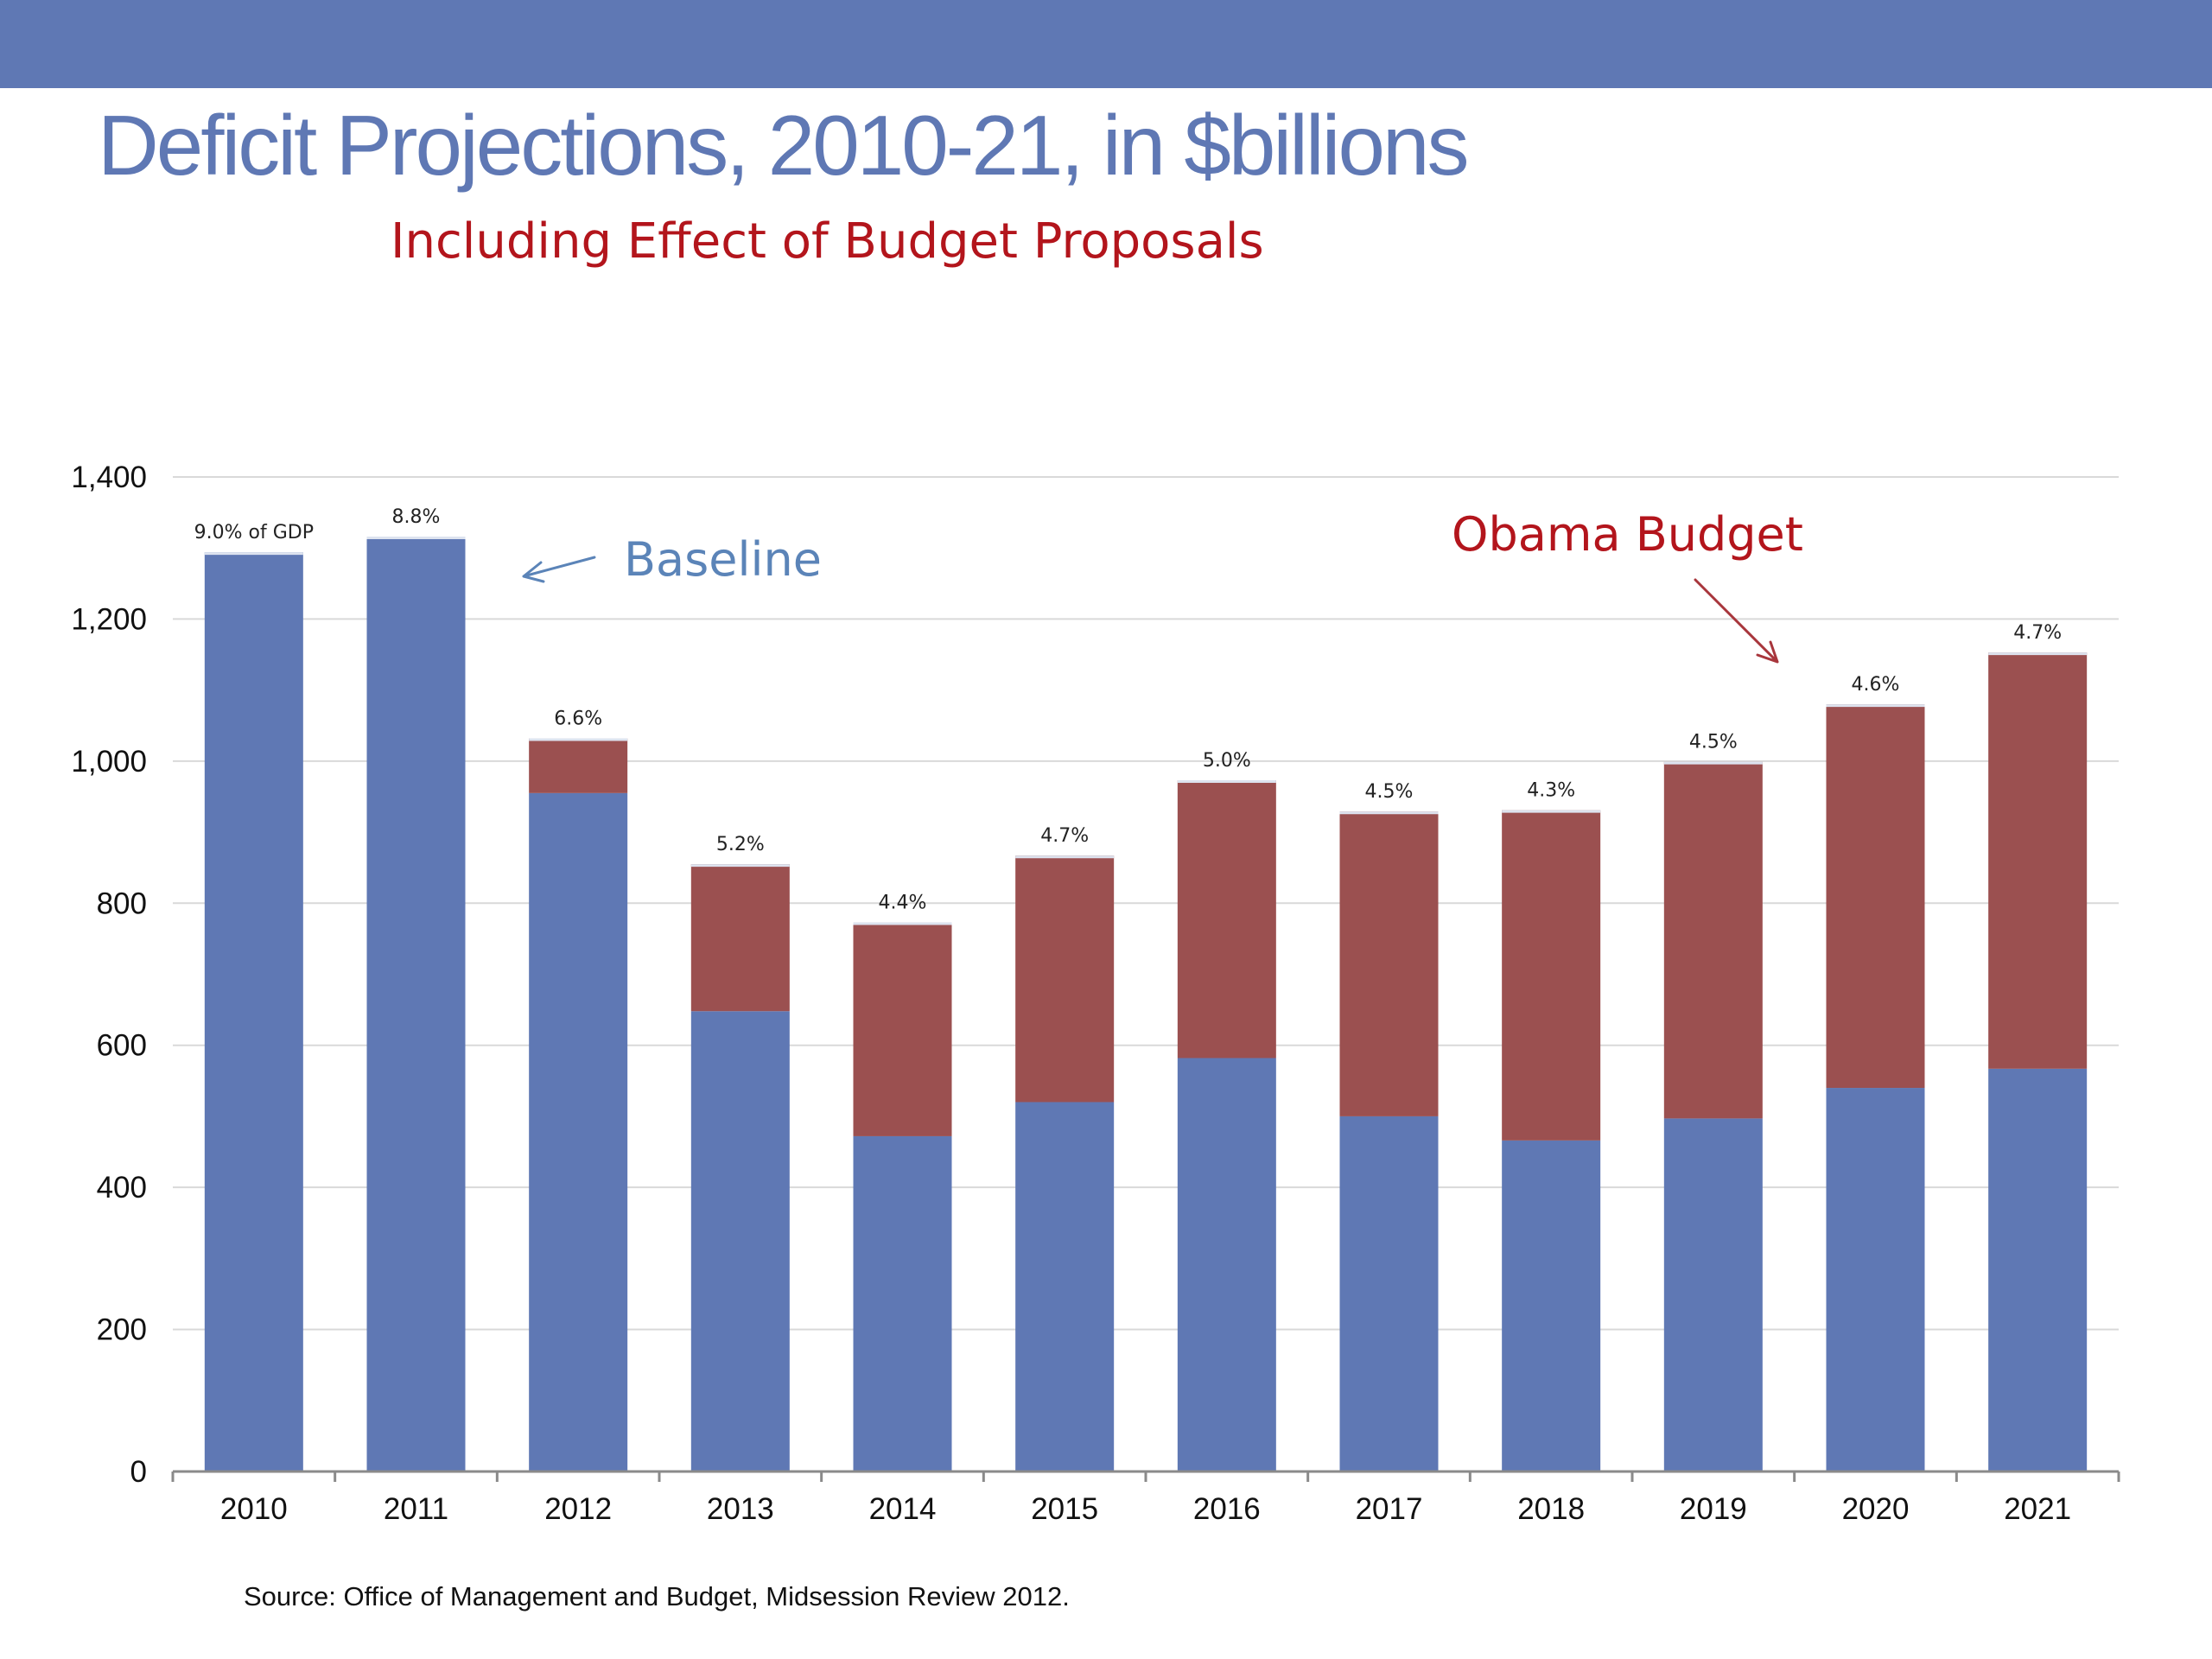 Image resolution: width=2212 pixels, height=1659 pixels. I want to click on baseline-bar-2016, so click(1226, 1264).